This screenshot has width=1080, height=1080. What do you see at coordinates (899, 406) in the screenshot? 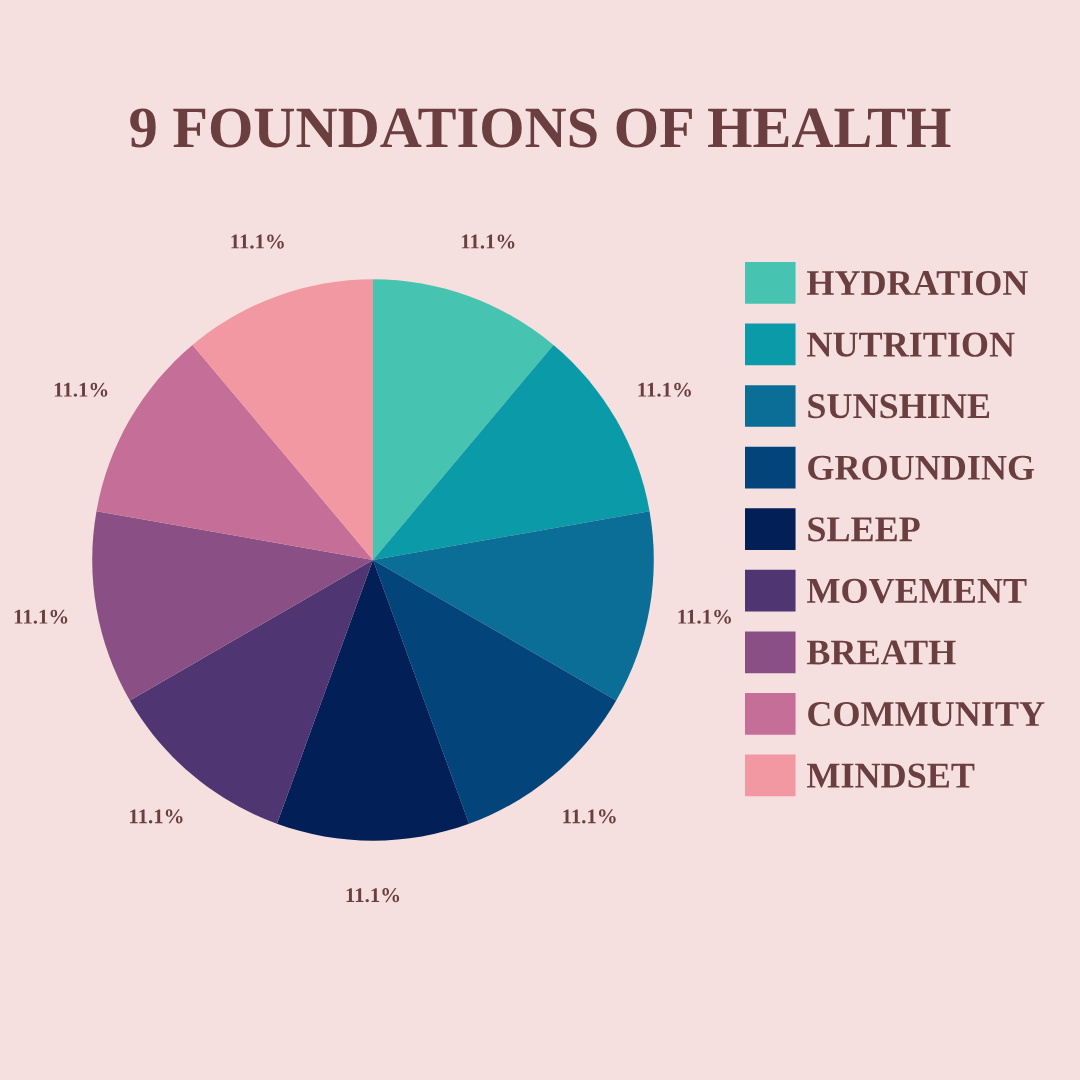
I see `legend-label: SUNSHINE` at bounding box center [899, 406].